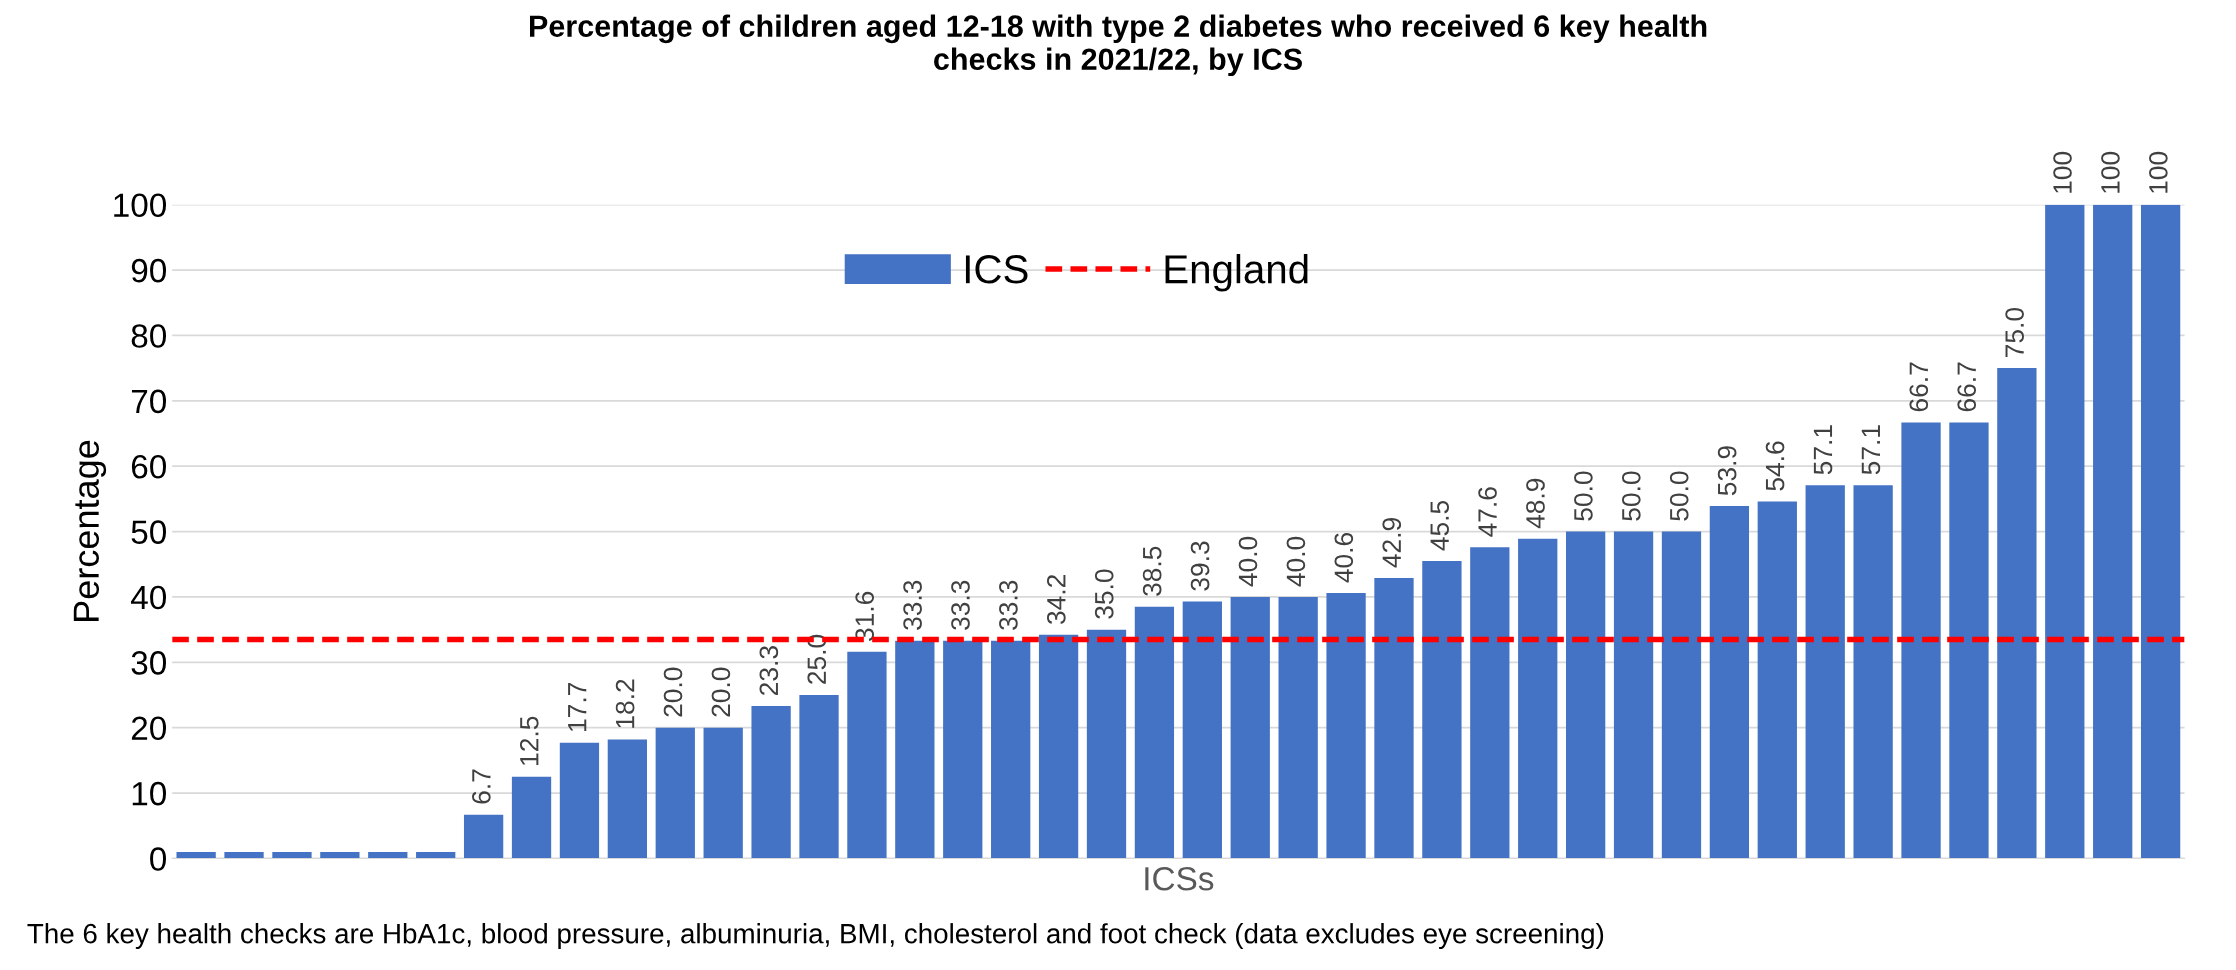 This screenshot has width=2236, height=970. What do you see at coordinates (1104, 594) in the screenshot?
I see `data-label: 35.0` at bounding box center [1104, 594].